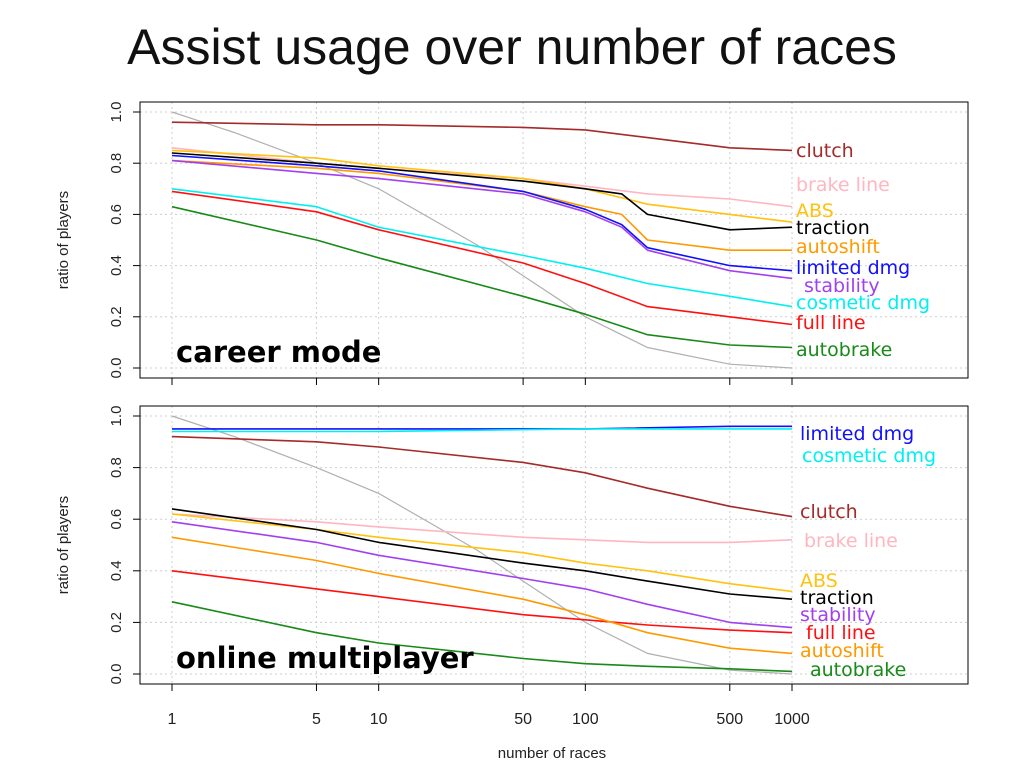 This screenshot has height=768, width=1024. Describe the element at coordinates (316, 719) in the screenshot. I see `x-tick-label: 5` at that location.